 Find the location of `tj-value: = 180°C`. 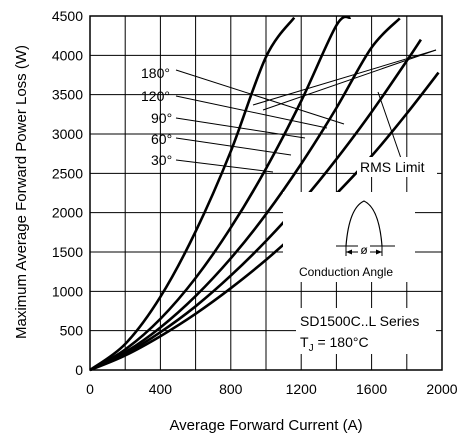

tj-value: = 180°C is located at coordinates (341, 342).